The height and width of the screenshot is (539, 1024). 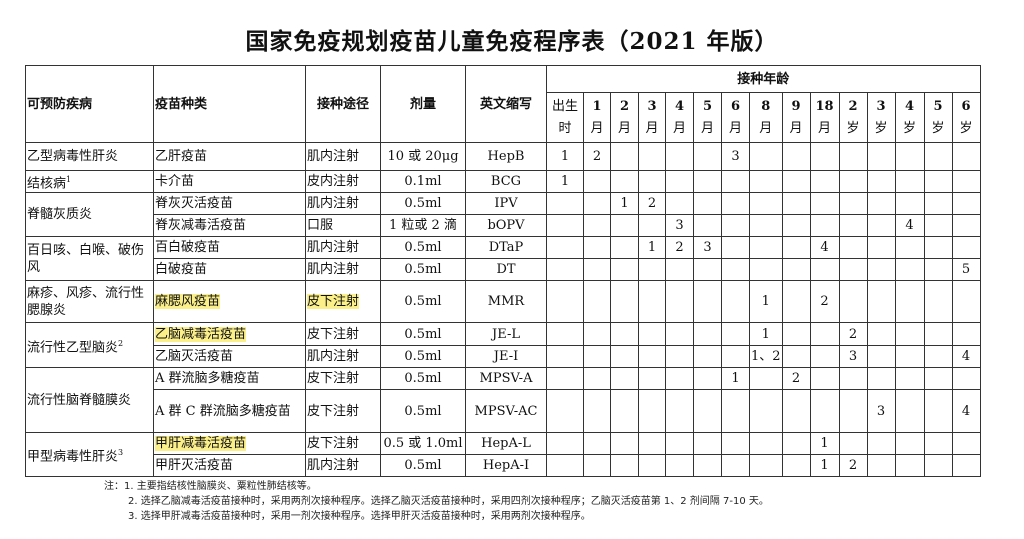 I want to click on disease-name: 脊髓灰质炎, so click(x=60, y=215).